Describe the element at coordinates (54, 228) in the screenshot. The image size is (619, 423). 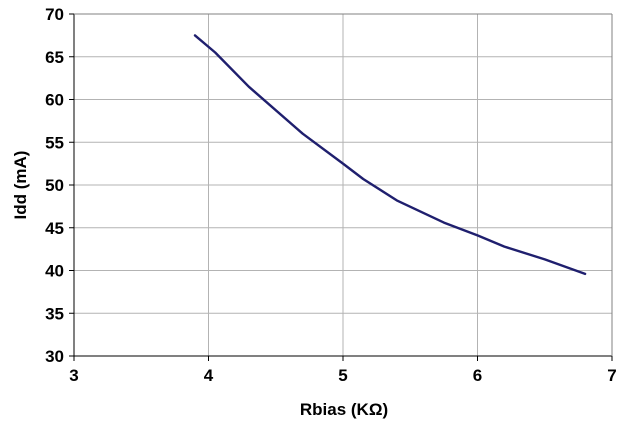
I see `y-tick-label: 45` at that location.